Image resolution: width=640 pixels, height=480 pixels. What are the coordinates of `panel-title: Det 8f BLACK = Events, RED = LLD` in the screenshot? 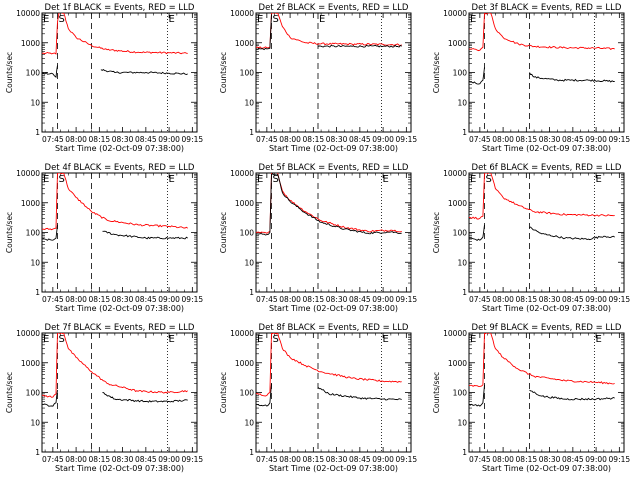 It's located at (334, 328).